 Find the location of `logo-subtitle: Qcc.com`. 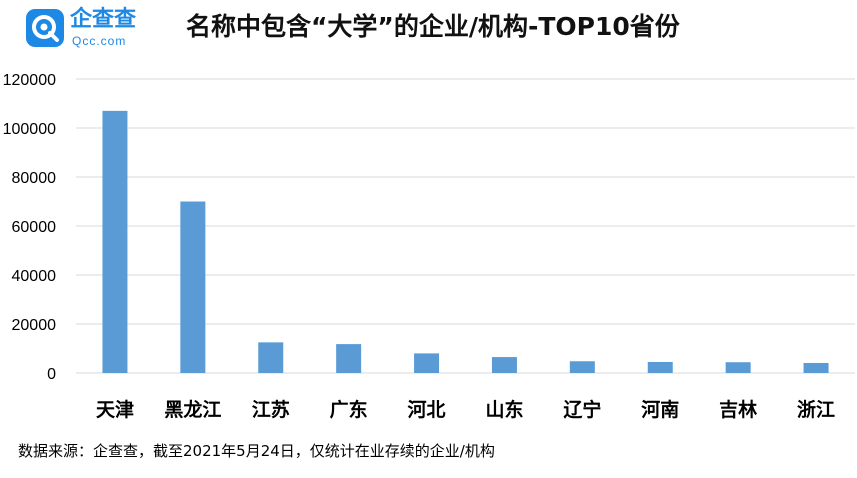

logo-subtitle: Qcc.com is located at coordinates (99, 41).